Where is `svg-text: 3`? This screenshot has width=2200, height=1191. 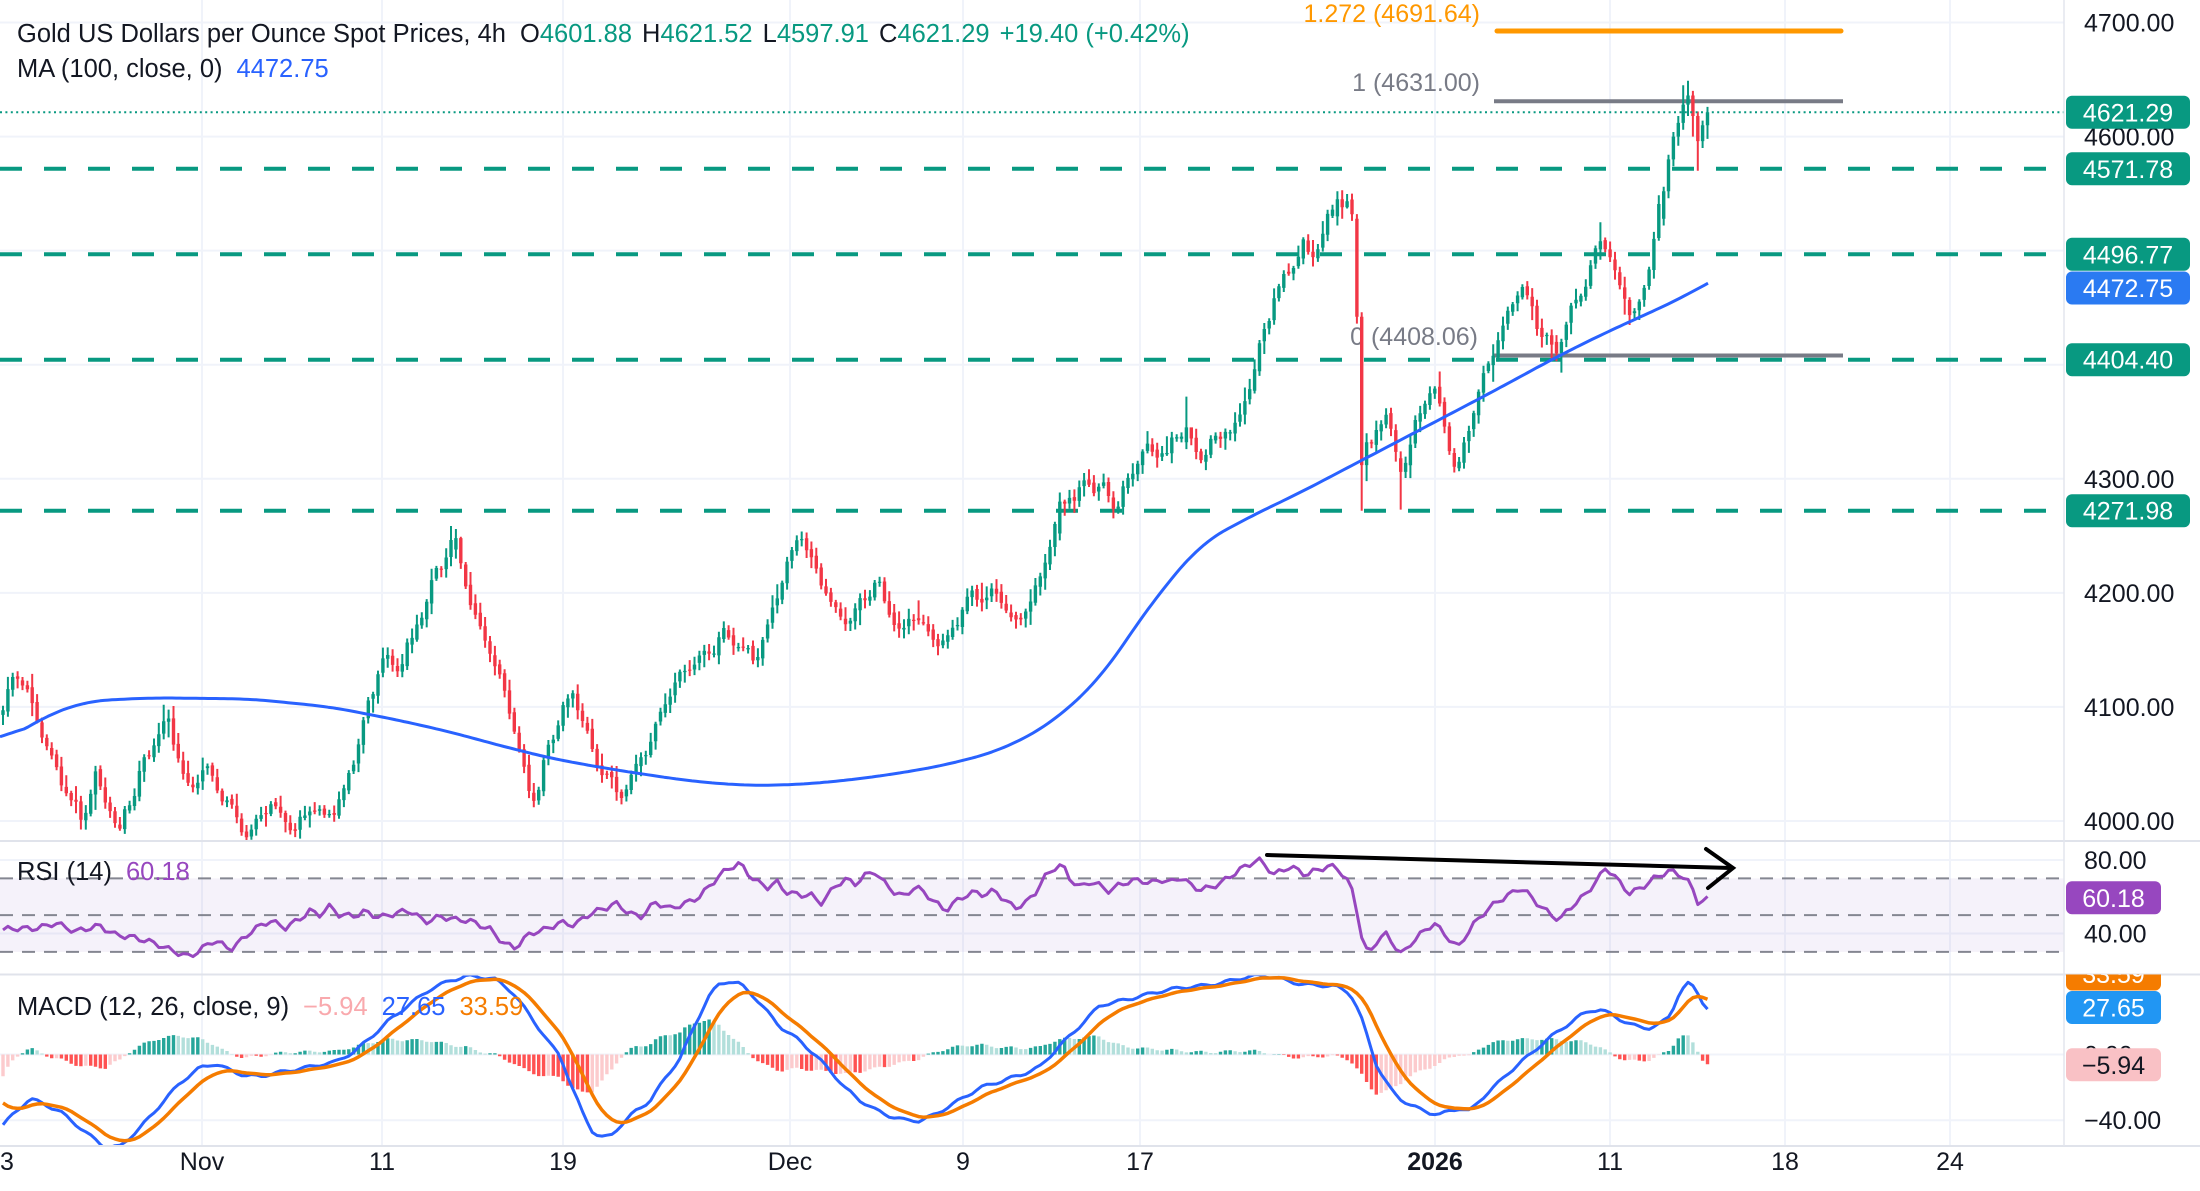 svg-text: 3 is located at coordinates (7, 1162).